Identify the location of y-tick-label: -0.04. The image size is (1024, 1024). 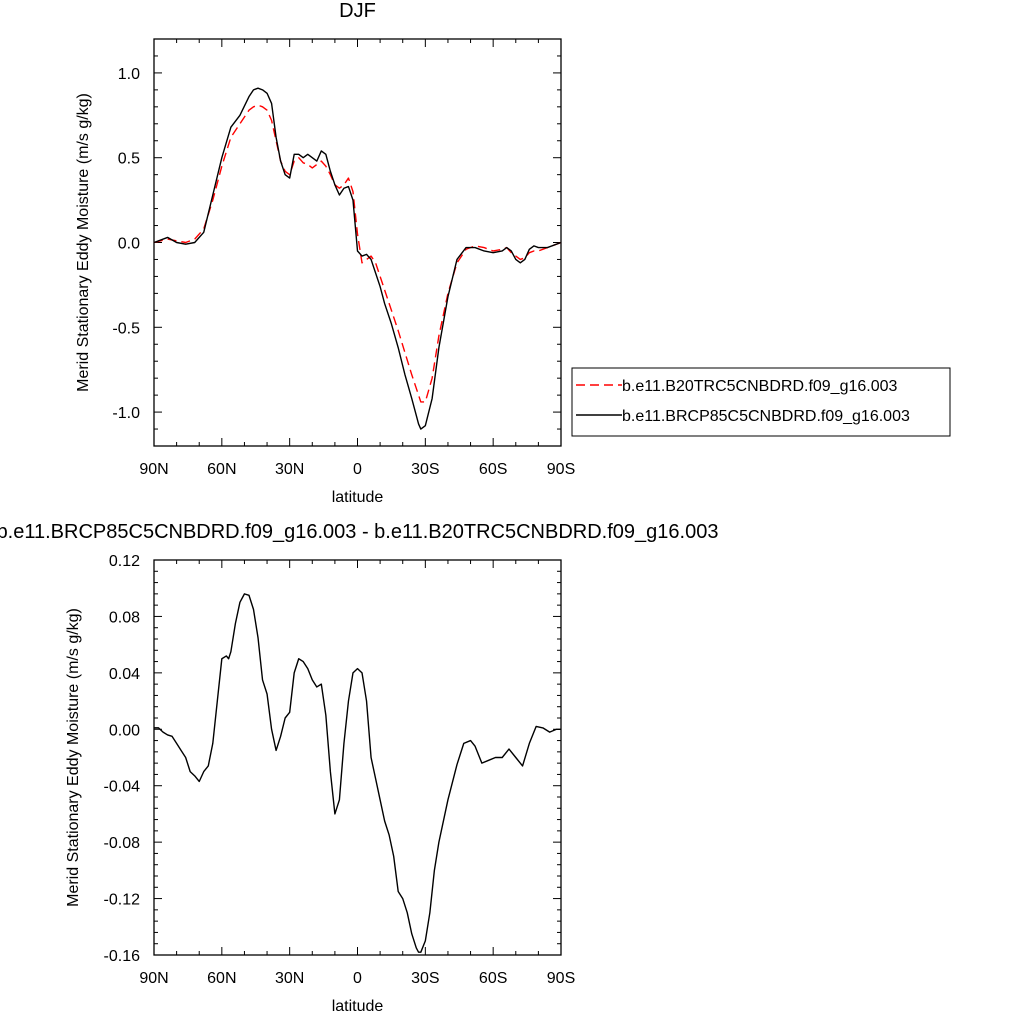
(122, 787).